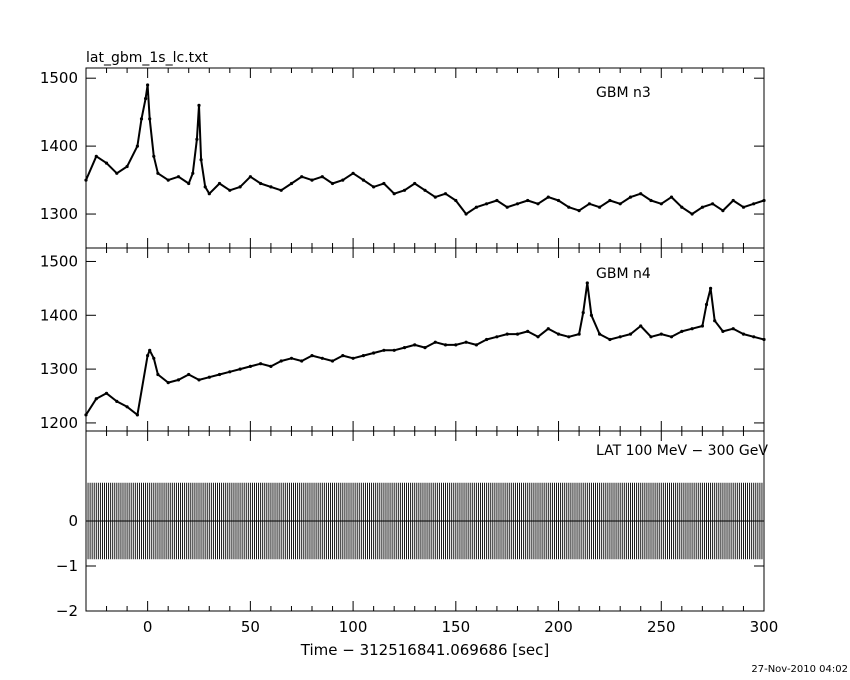 The image size is (850, 680). I want to click on file-label: lat_gbm_1s_lc.txt, so click(147, 58).